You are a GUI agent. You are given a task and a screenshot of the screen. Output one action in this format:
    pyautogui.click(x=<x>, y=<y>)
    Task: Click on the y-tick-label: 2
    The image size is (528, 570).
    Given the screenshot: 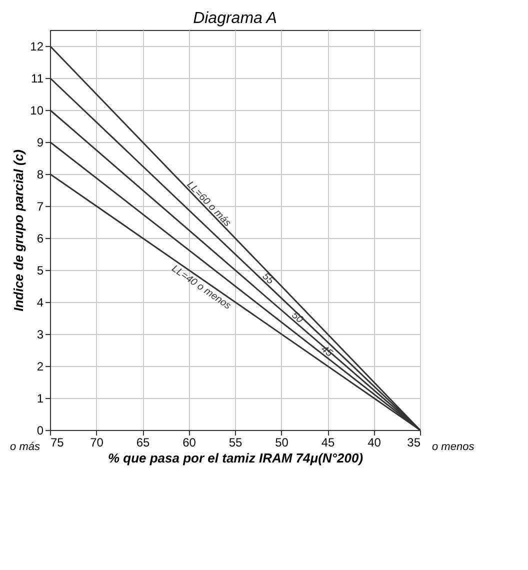 What is the action you would take?
    pyautogui.click(x=40, y=367)
    